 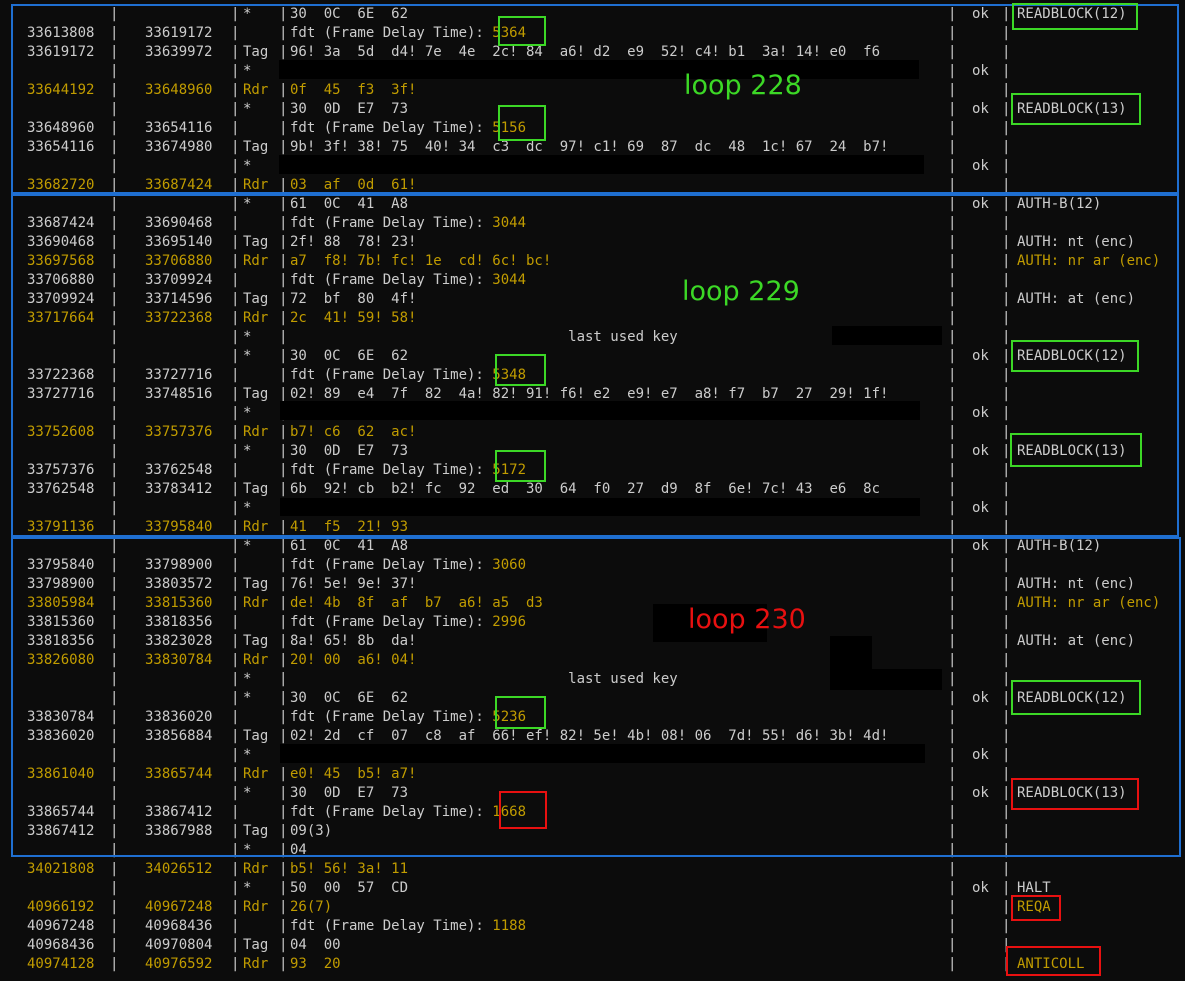 I want to click on readblock-highlight, so click(x=1075, y=794).